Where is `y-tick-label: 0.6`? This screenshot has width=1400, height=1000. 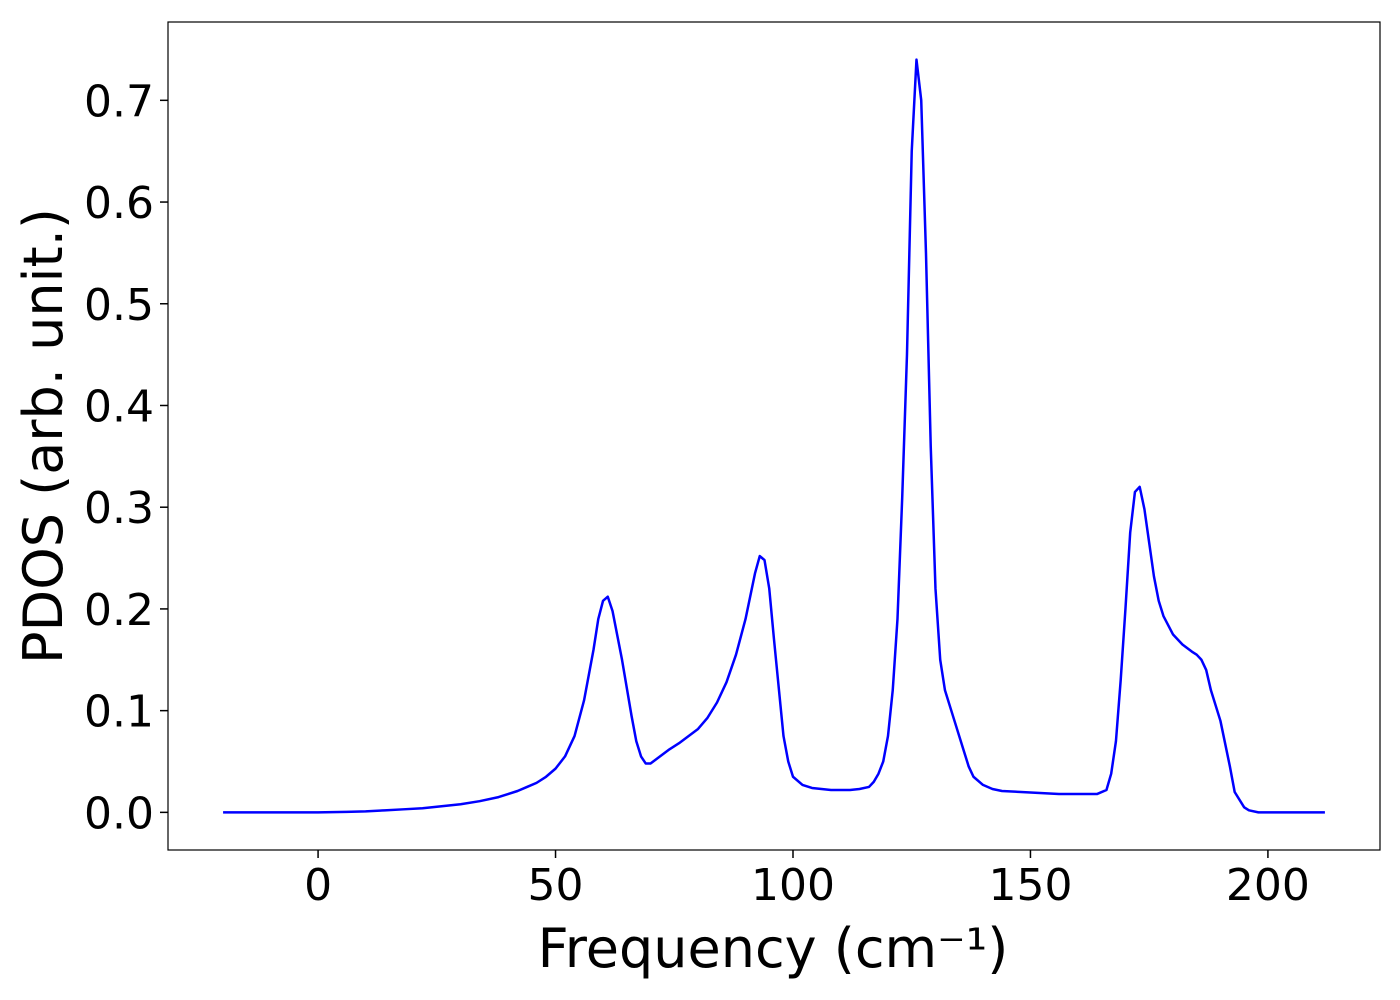 y-tick-label: 0.6 is located at coordinates (119, 203).